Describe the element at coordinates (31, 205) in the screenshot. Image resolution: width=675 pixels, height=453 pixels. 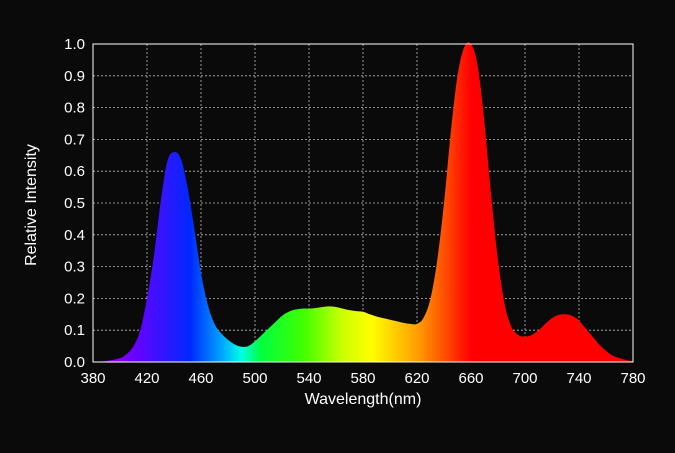
I see `y-axis-label: Relative Intensity` at that location.